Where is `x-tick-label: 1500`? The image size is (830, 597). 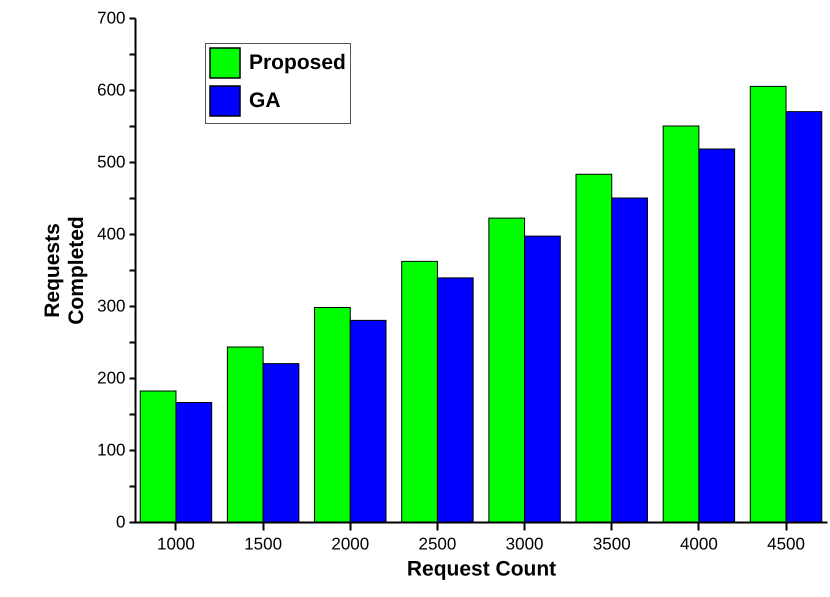 x-tick-label: 1500 is located at coordinates (263, 544).